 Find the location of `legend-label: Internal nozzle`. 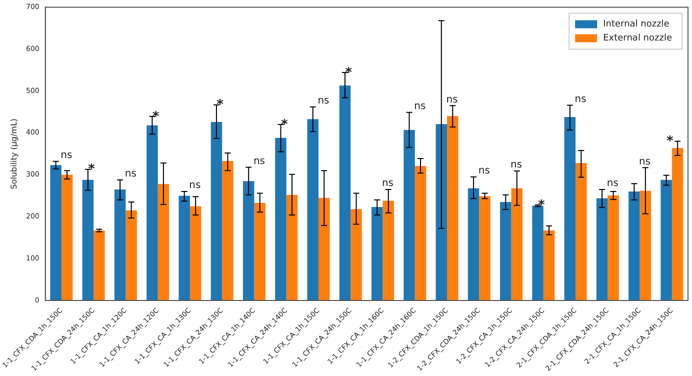

legend-label: Internal nozzle is located at coordinates (636, 25).